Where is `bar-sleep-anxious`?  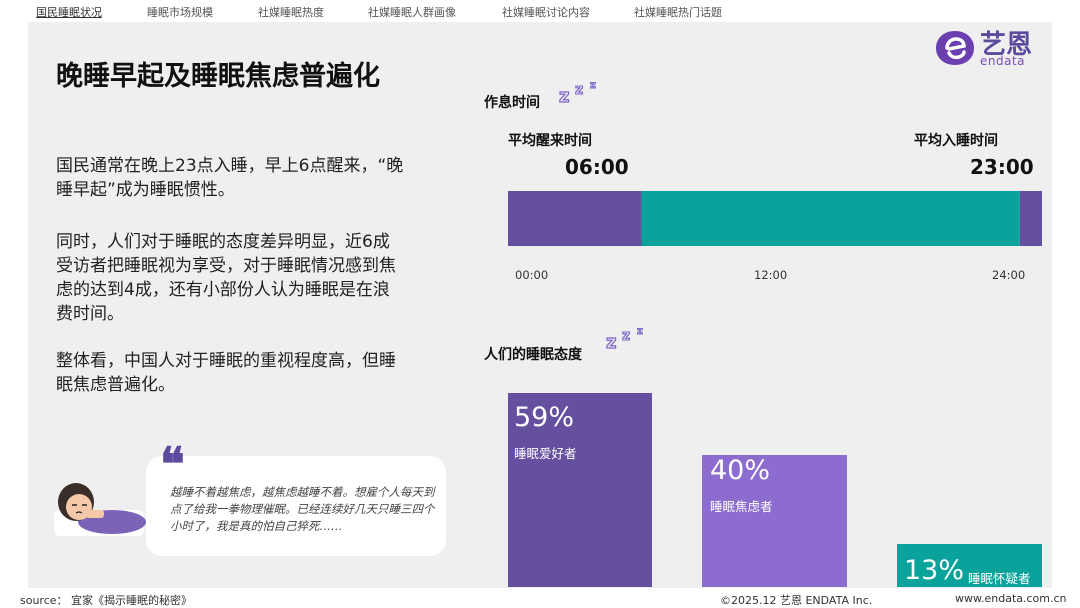
bar-sleep-anxious is located at coordinates (774, 521).